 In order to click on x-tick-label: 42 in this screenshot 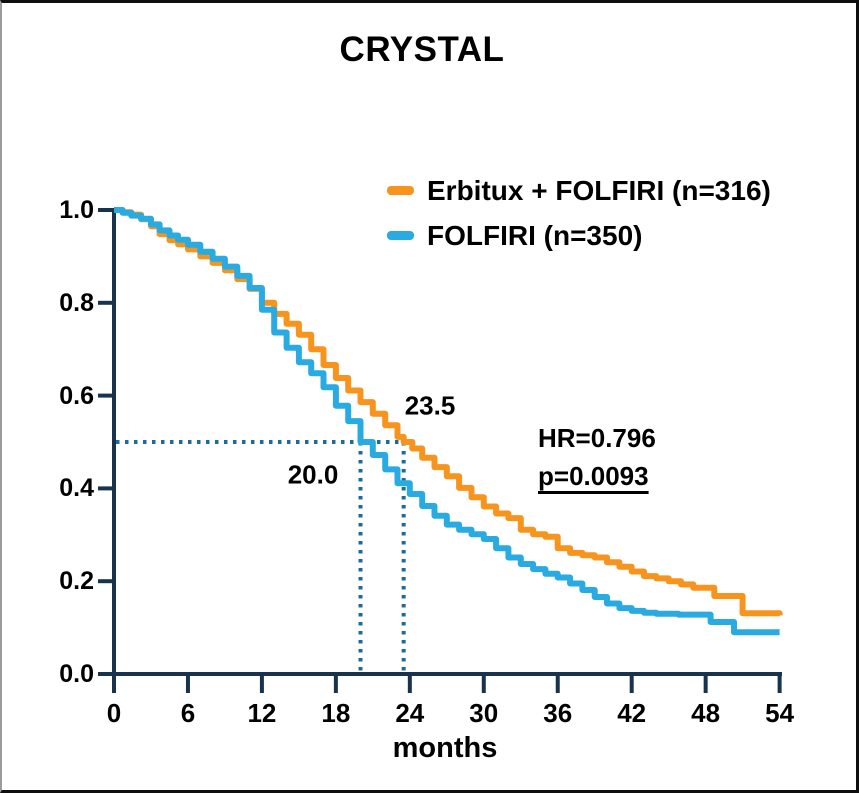, I will do `click(632, 713)`.